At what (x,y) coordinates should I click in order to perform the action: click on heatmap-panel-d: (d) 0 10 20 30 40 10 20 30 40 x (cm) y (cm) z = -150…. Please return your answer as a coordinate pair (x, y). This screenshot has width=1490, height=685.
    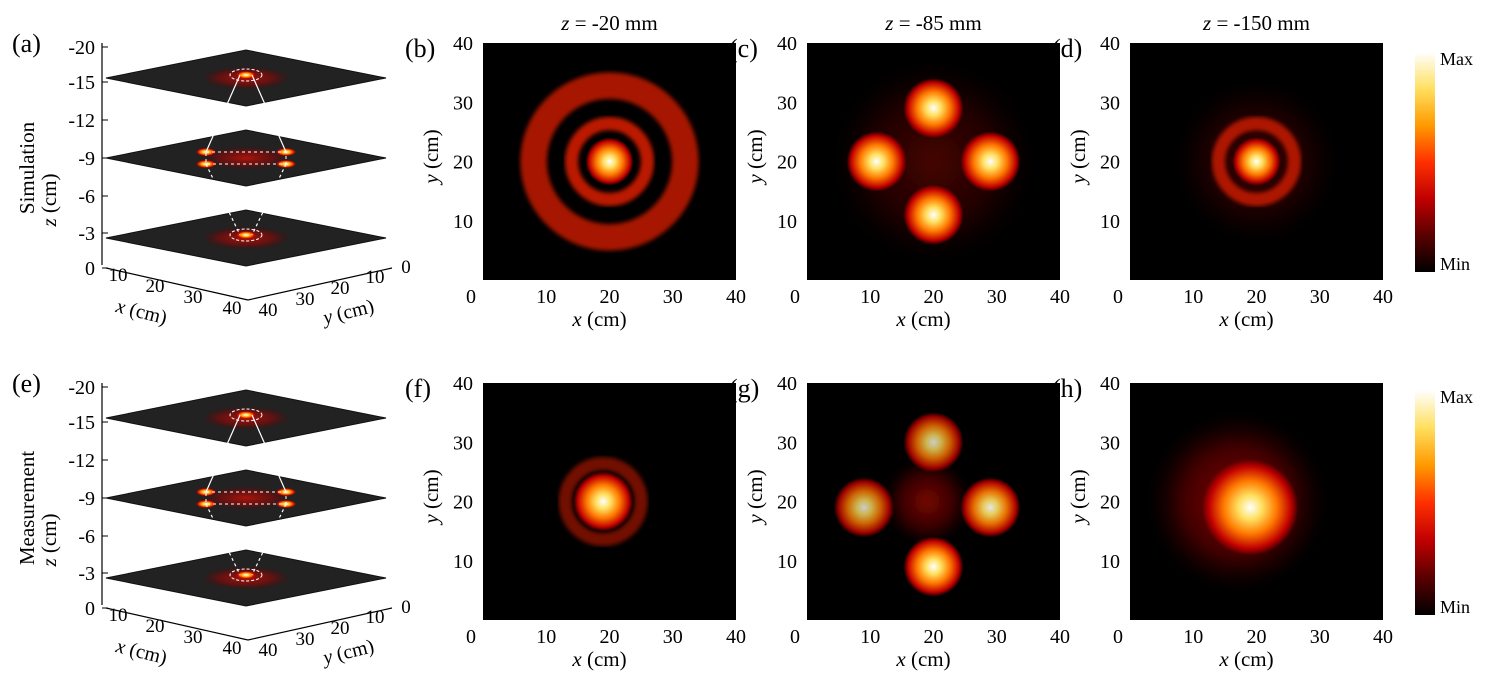
    Looking at the image, I should click on (1222, 171).